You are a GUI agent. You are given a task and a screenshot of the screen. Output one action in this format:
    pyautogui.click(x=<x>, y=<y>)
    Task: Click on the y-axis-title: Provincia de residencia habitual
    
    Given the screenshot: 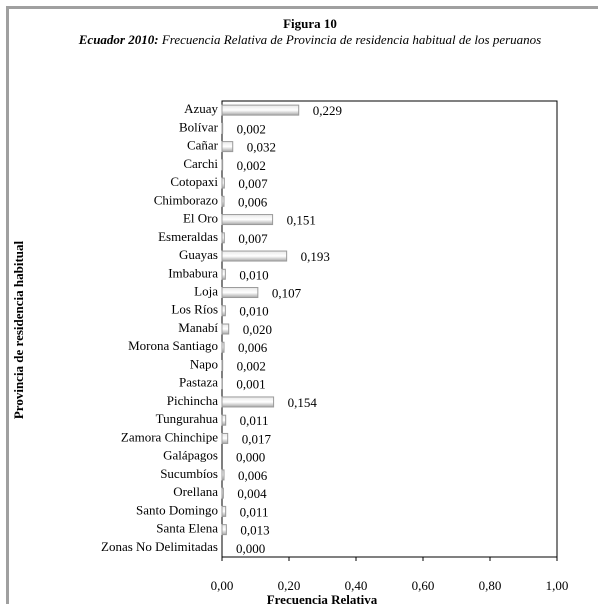 What is the action you would take?
    pyautogui.click(x=18, y=329)
    